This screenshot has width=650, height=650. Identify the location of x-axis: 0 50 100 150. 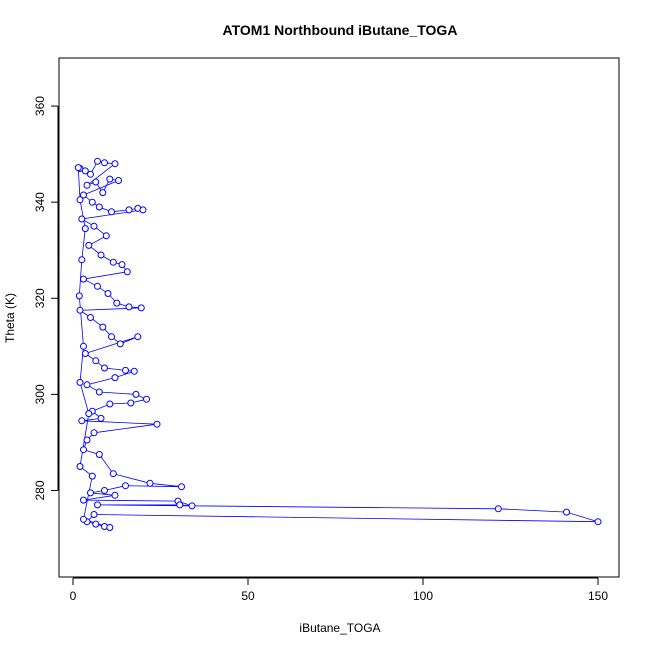
(339, 590).